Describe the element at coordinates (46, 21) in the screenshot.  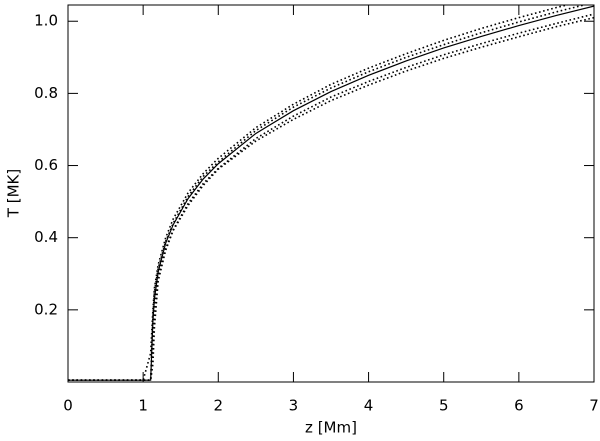
I see `y-tick-label: 1.0` at that location.